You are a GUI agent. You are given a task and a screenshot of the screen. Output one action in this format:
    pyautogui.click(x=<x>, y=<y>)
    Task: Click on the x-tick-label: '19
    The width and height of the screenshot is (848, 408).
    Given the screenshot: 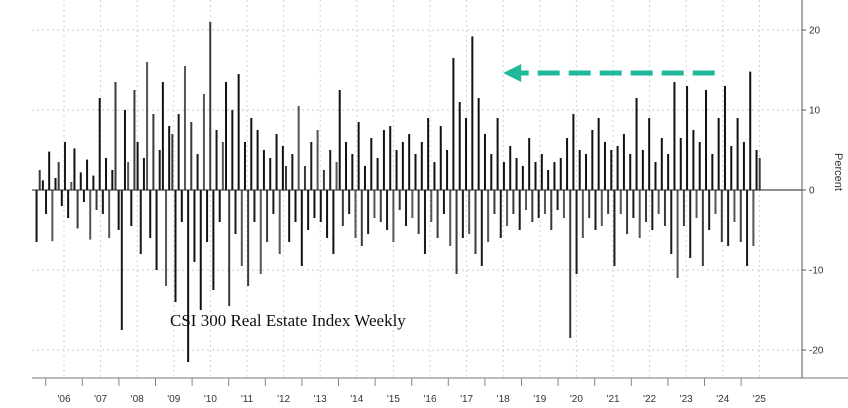 What is the action you would take?
    pyautogui.click(x=539, y=399)
    